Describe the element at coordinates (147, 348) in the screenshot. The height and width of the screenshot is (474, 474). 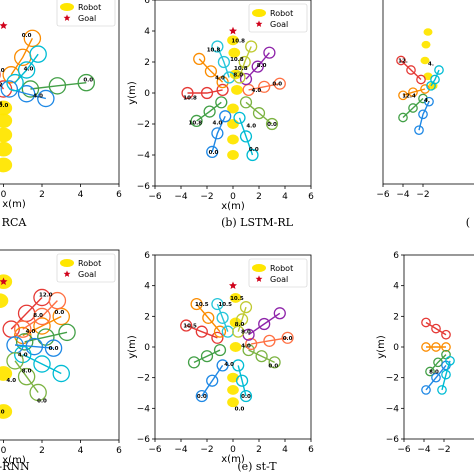
I see `y-tick-label: 0` at that location.